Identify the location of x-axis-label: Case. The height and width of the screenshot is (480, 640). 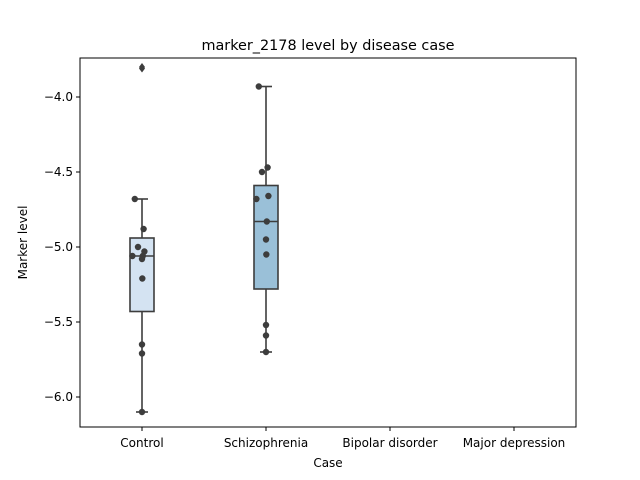
(327, 463).